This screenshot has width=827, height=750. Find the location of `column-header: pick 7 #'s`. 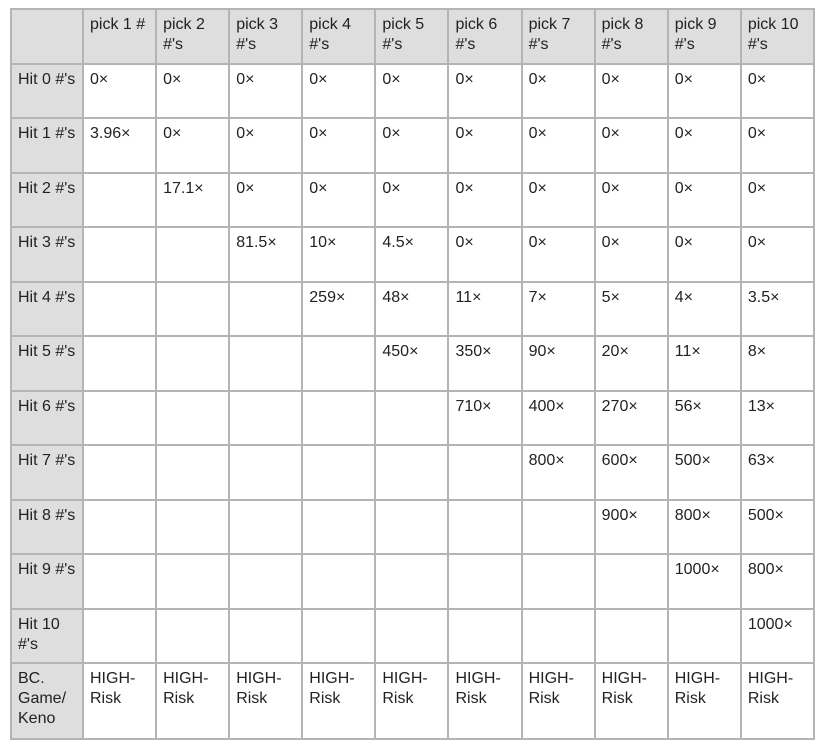

column-header: pick 7 #'s is located at coordinates (558, 36).